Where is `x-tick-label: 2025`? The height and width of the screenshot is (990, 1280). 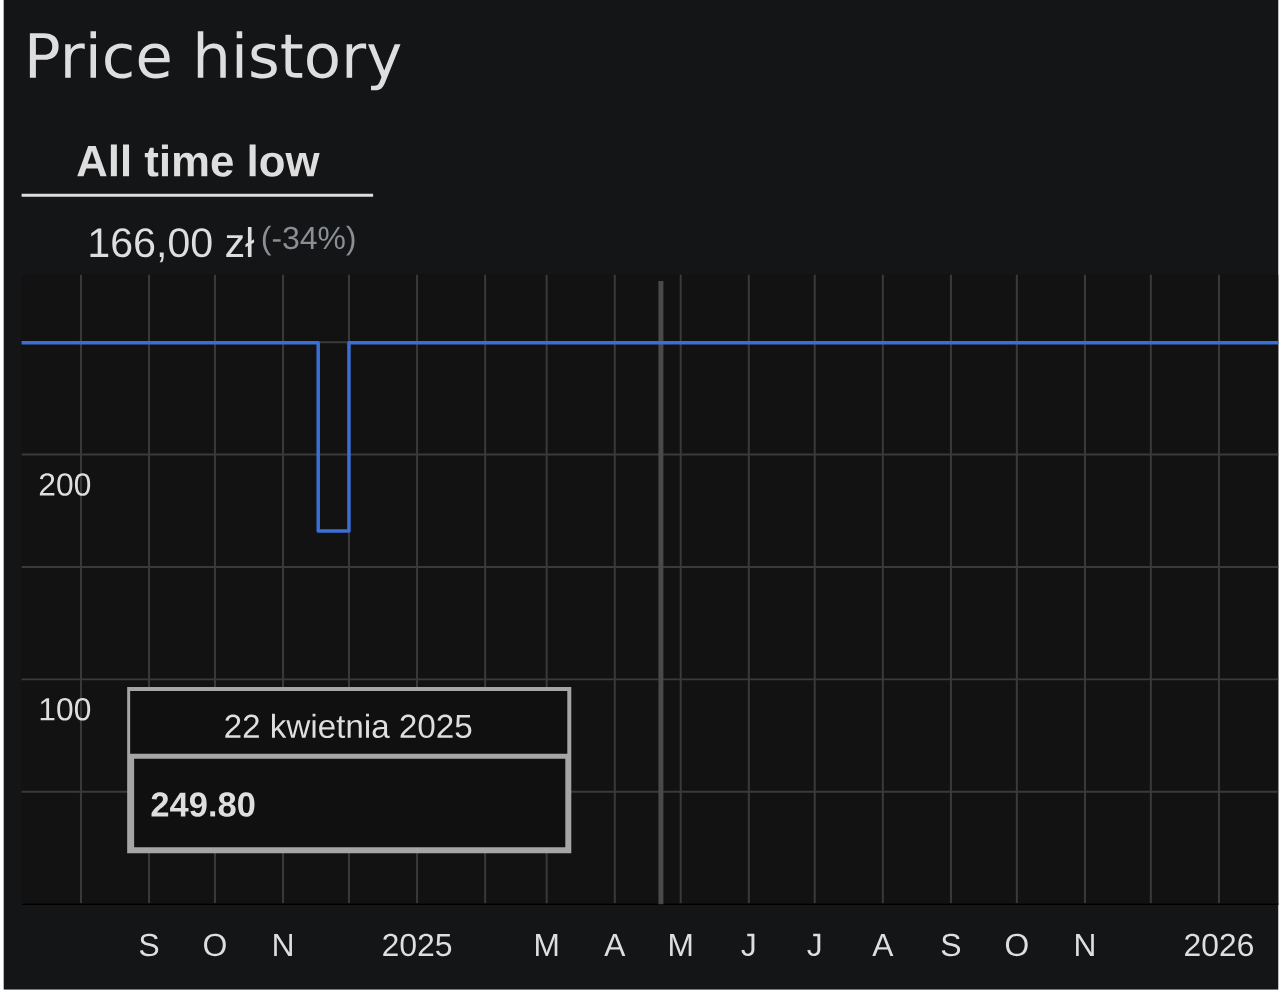 x-tick-label: 2025 is located at coordinates (417, 945).